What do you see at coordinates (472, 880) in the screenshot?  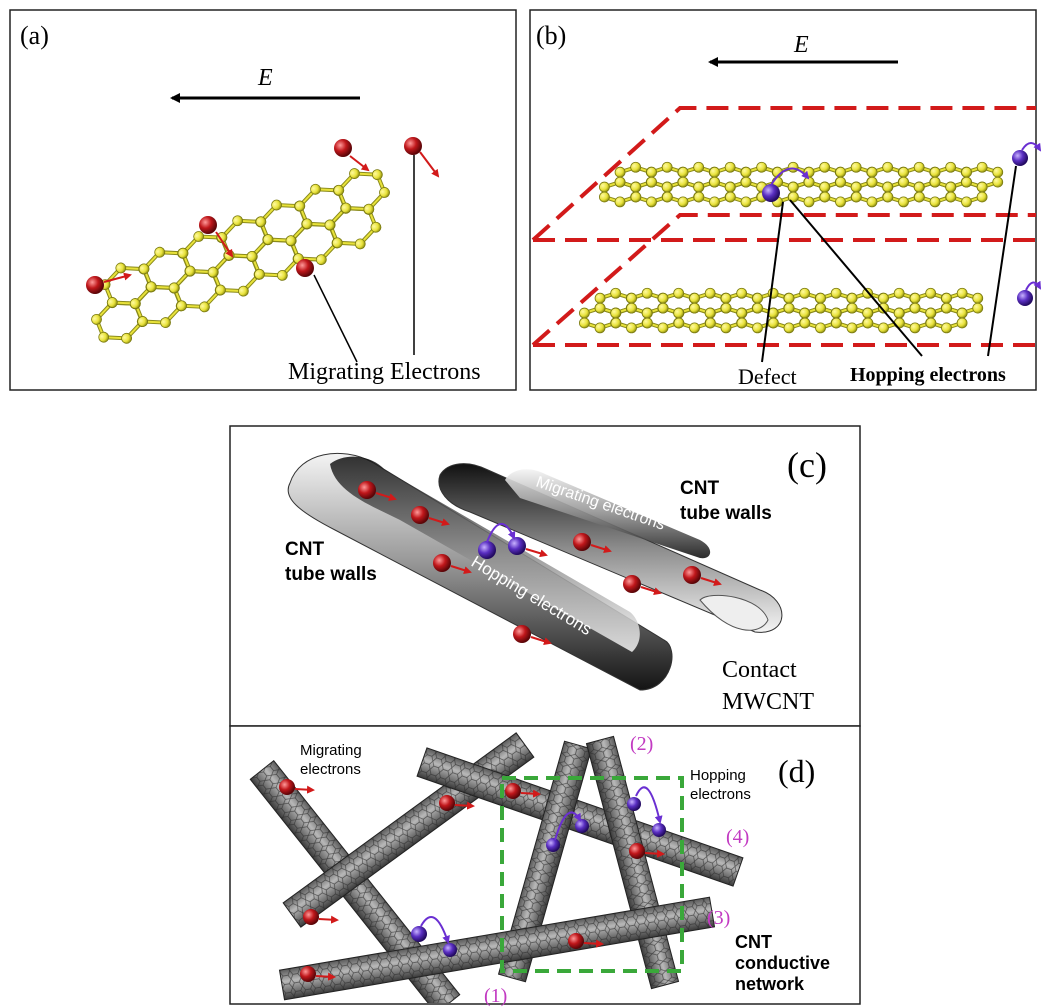 I see `electrons-d` at bounding box center [472, 880].